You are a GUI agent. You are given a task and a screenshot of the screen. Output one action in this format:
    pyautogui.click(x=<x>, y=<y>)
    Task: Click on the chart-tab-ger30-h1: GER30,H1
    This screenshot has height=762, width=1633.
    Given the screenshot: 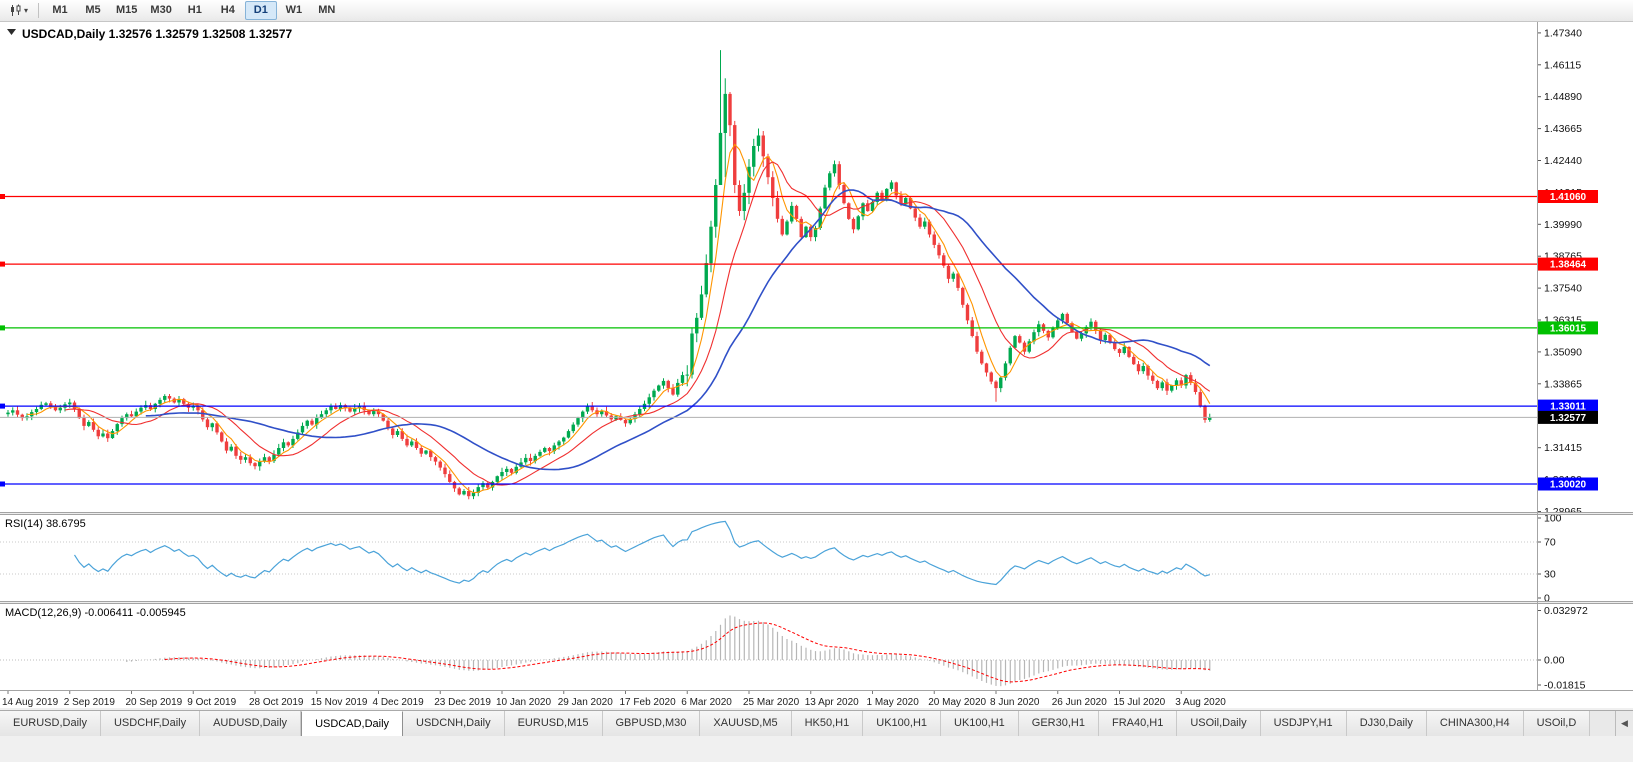 What is the action you would take?
    pyautogui.click(x=1058, y=723)
    